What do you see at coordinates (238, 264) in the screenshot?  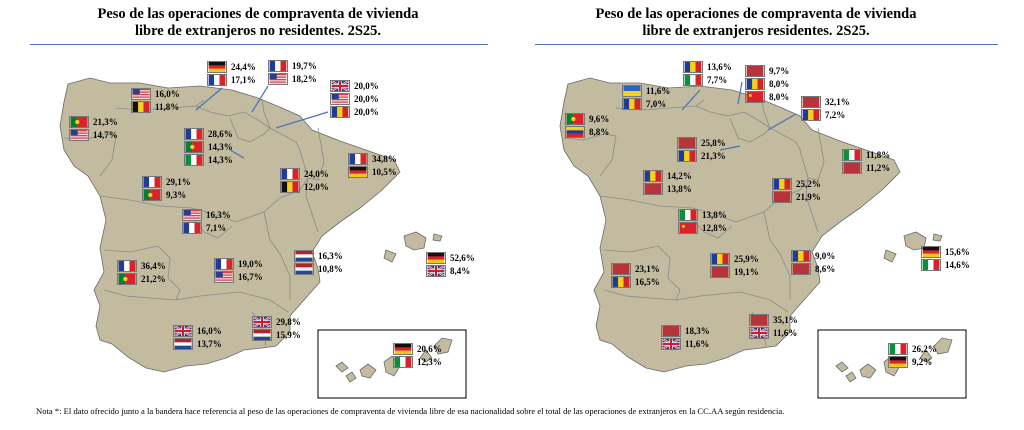 I see `left-castilla-la-mancha-entry-0: 19,0%` at bounding box center [238, 264].